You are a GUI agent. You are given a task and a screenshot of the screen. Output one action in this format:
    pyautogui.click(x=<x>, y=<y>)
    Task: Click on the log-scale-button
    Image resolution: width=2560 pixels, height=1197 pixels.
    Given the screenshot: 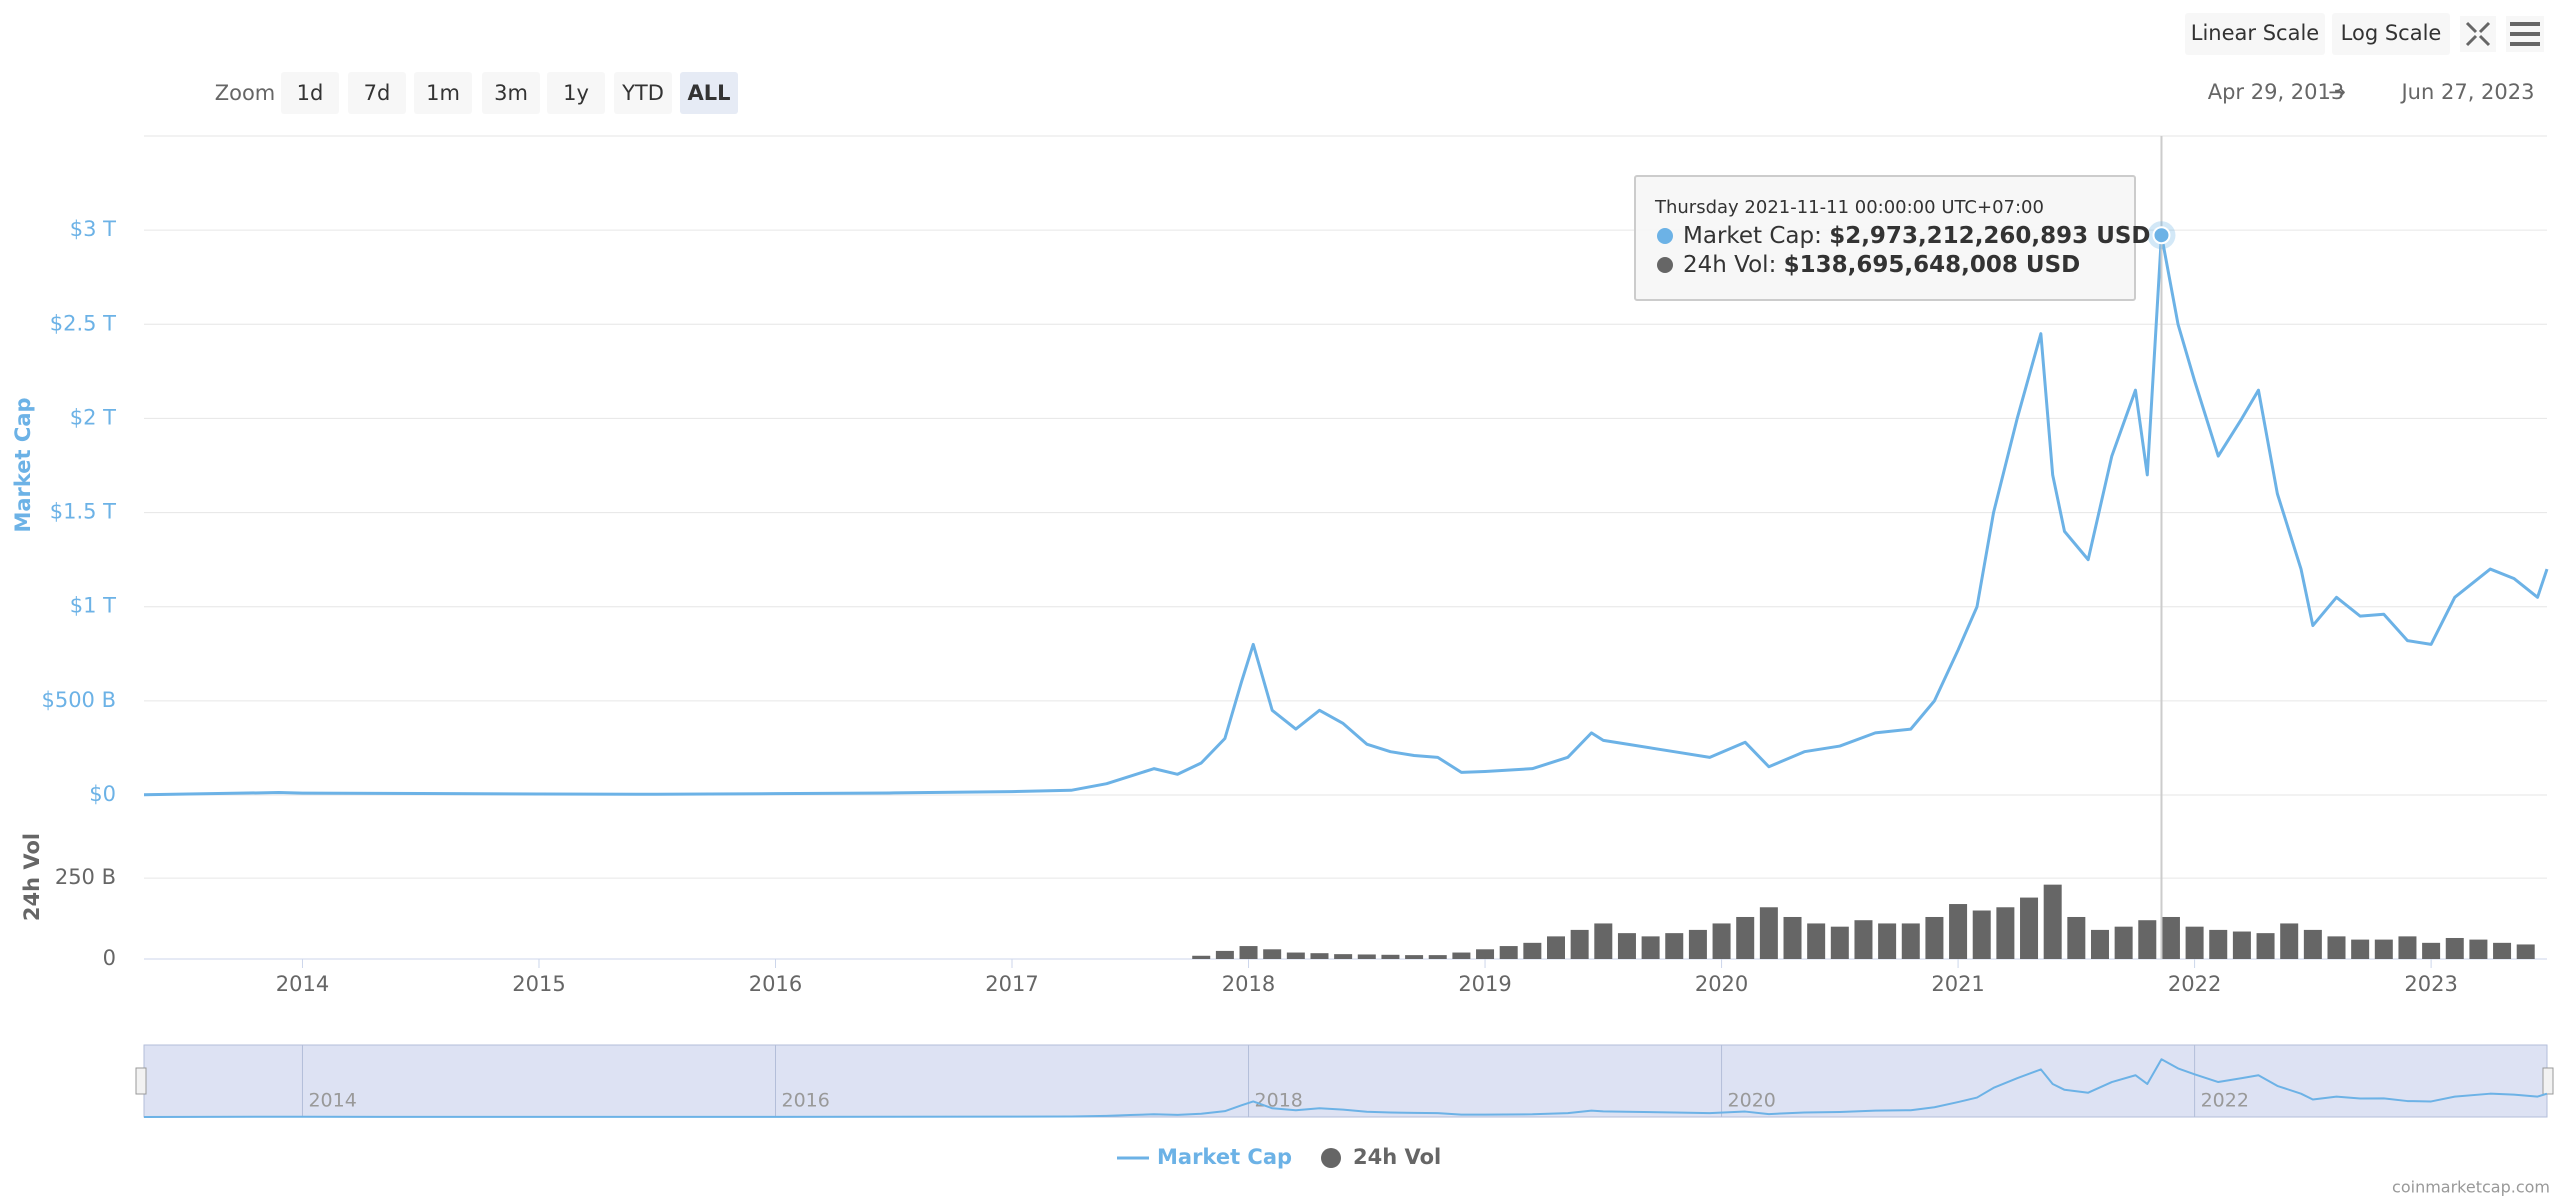 What is the action you would take?
    pyautogui.click(x=2391, y=34)
    